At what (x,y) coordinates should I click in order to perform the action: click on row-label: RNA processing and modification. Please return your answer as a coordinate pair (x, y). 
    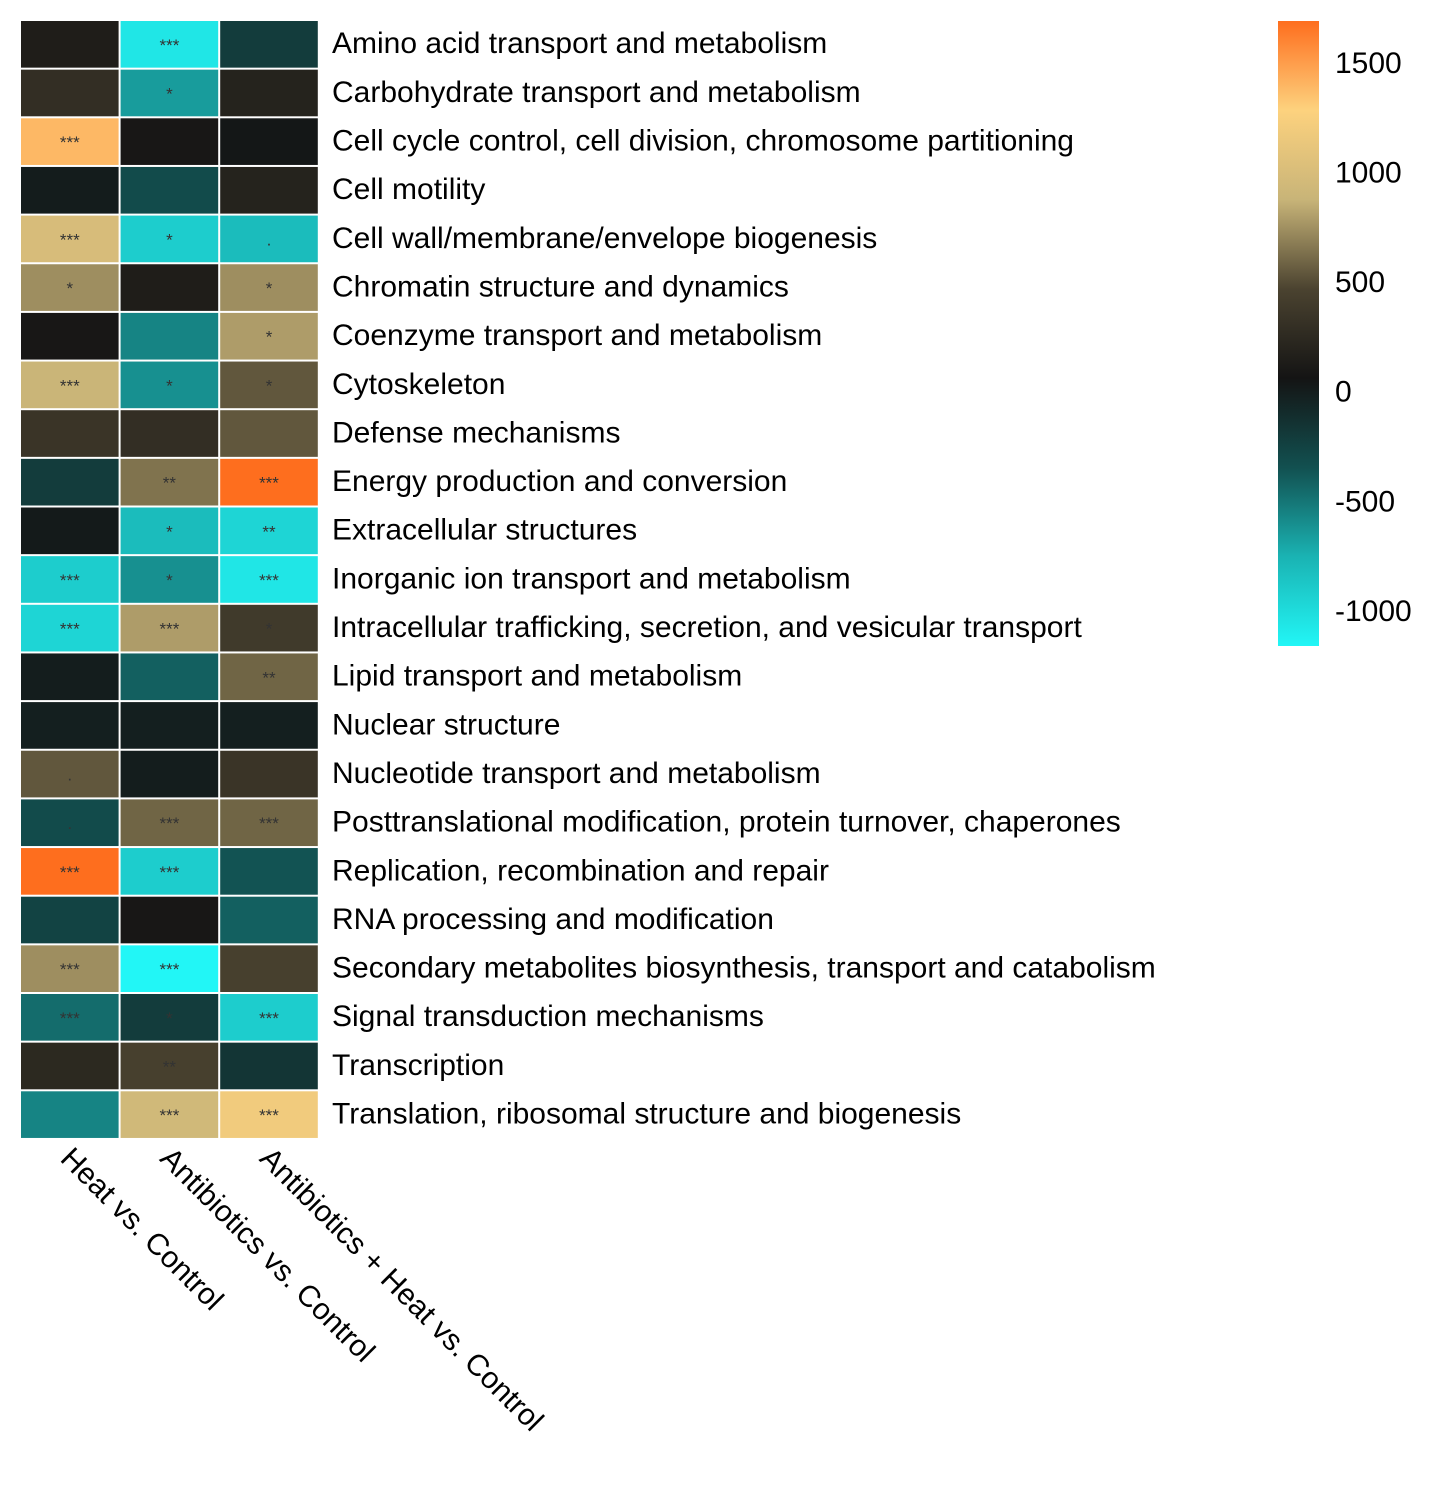
    Looking at the image, I should click on (553, 919).